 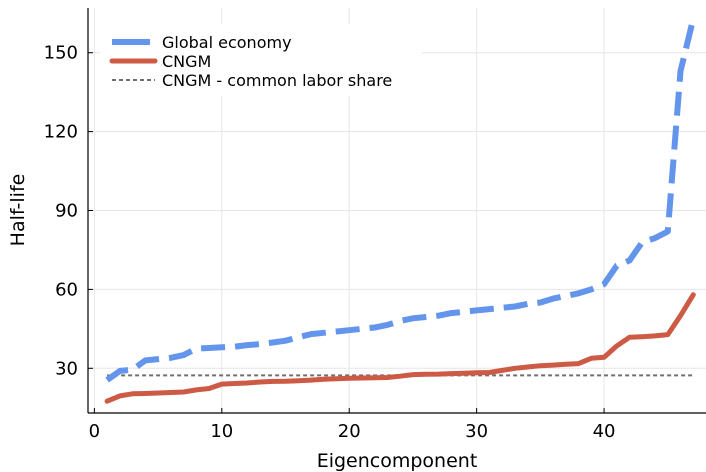 I want to click on y-tick-label: 150, so click(x=61, y=53).